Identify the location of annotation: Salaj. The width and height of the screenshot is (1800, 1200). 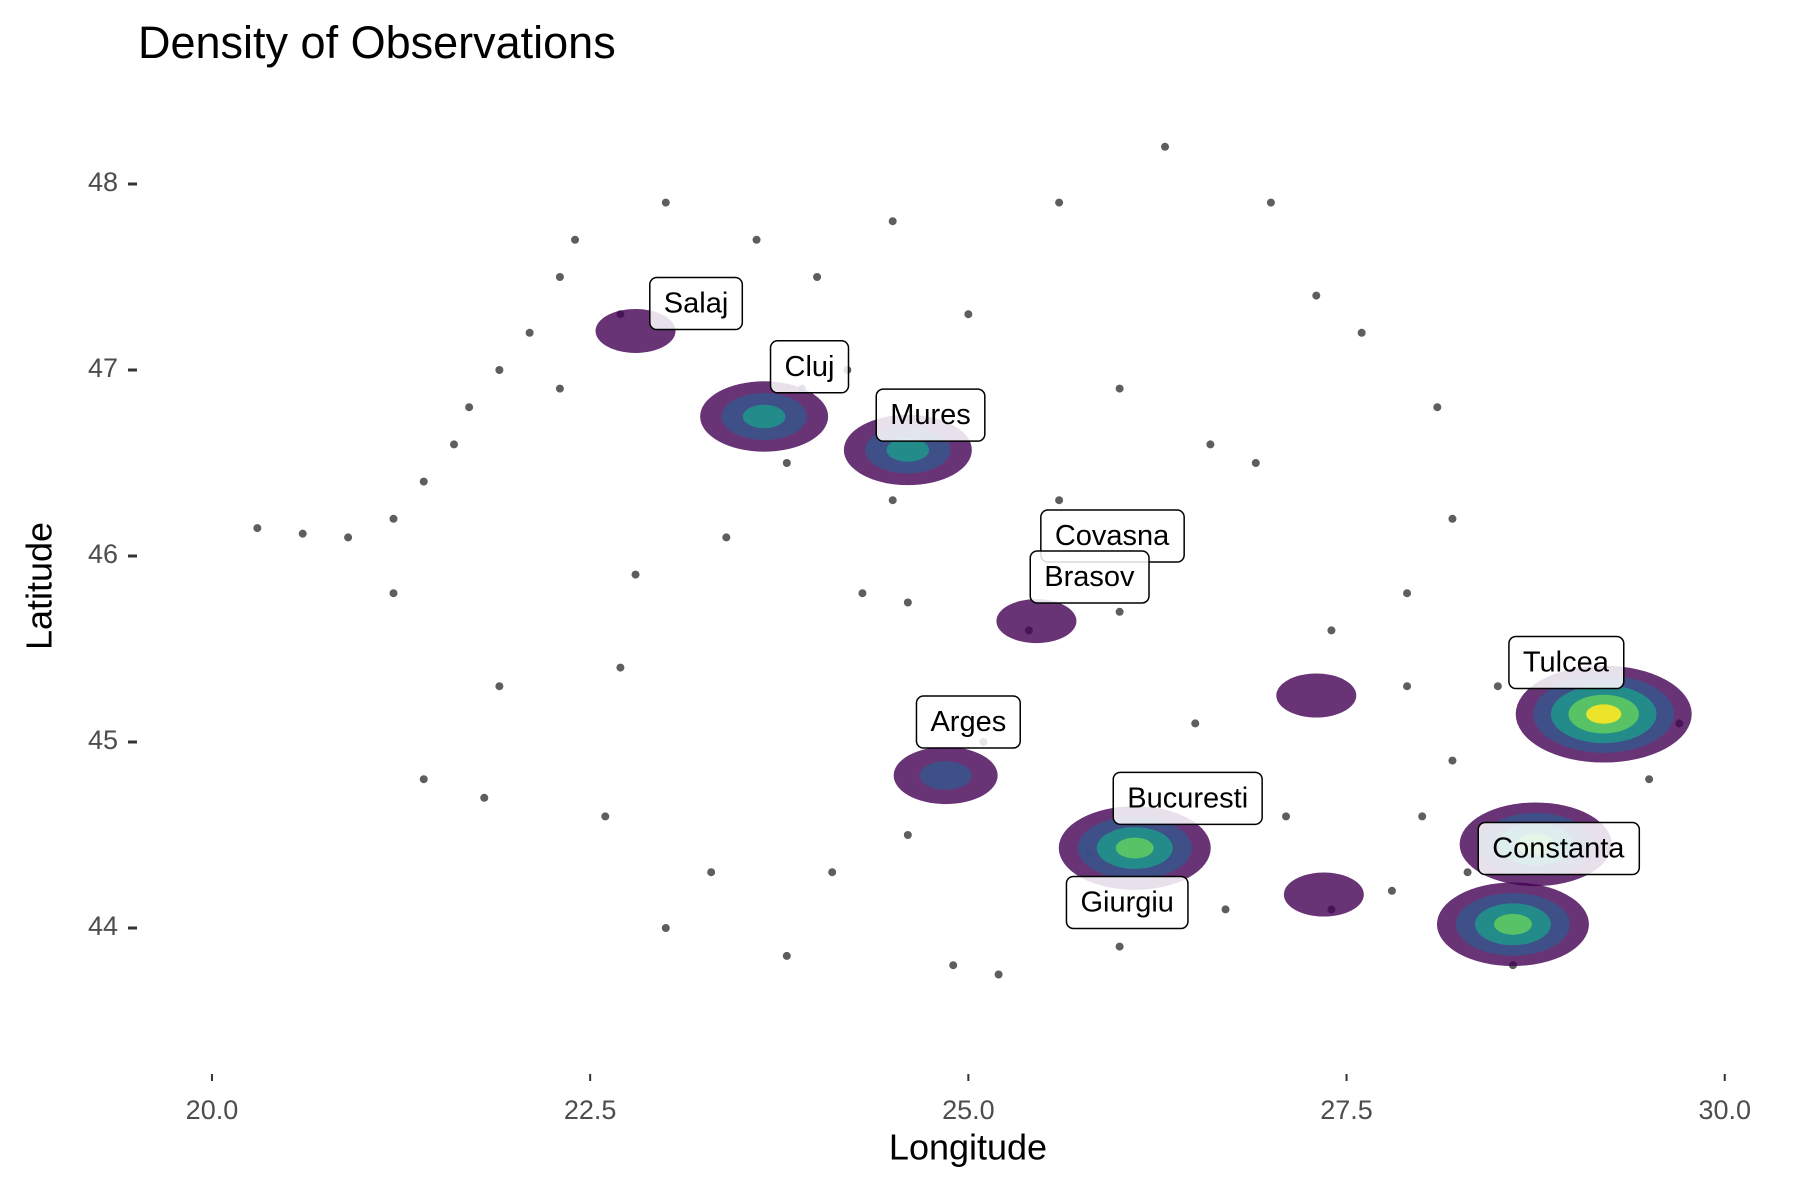
(696, 303).